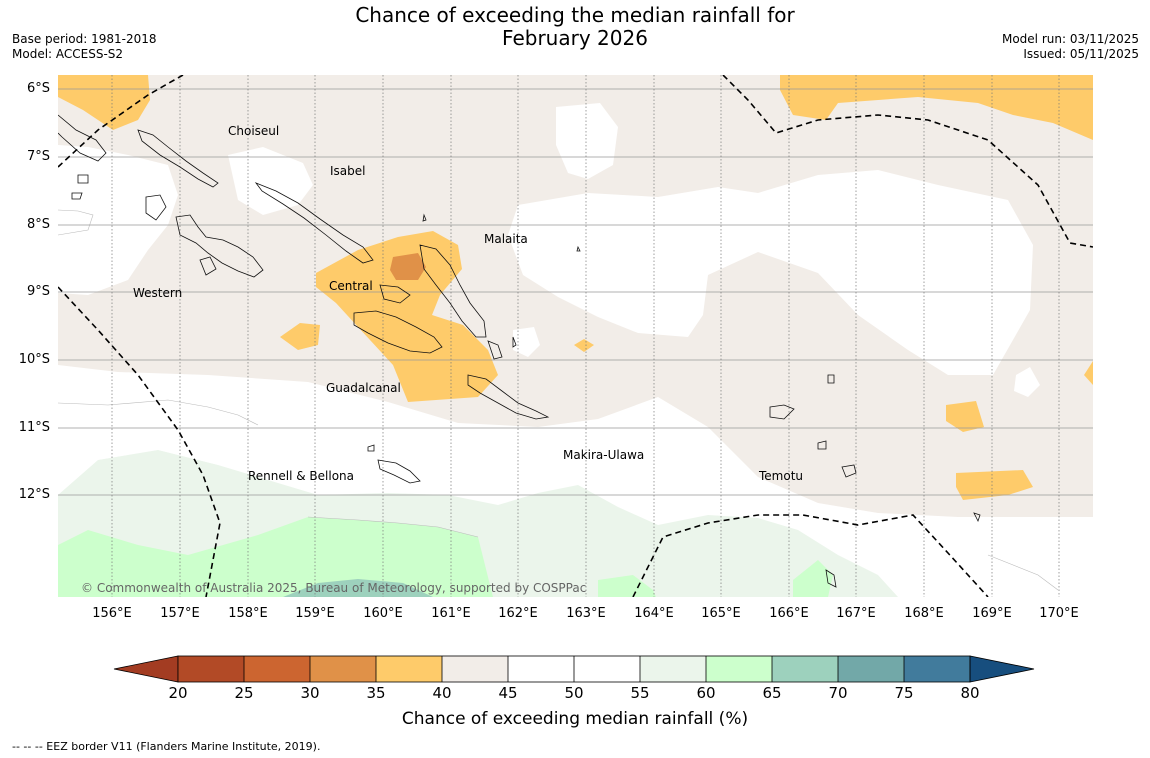 Image resolution: width=1150 pixels, height=758 pixels. Describe the element at coordinates (1088, 373) in the screenshot. I see `zone-35-40-edge` at that location.